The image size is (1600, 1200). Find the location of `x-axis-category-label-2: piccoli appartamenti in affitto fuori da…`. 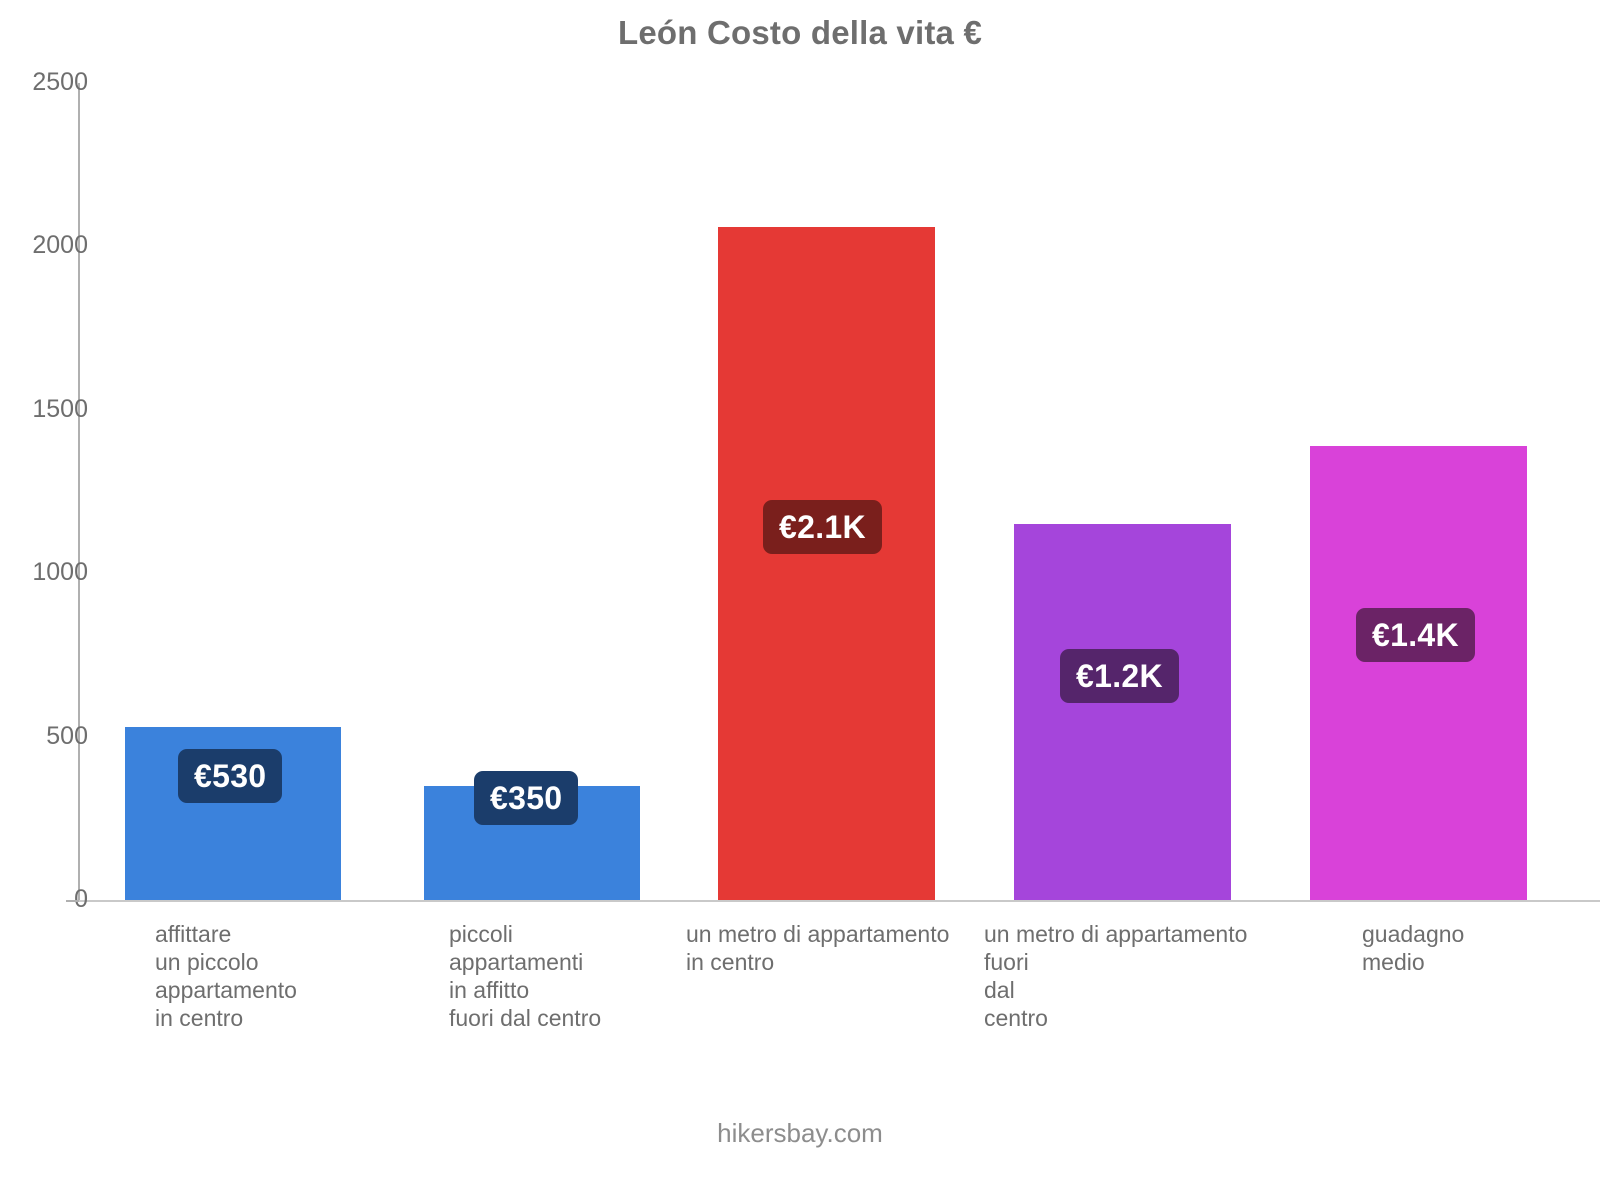

x-axis-category-label-2: piccoli appartamenti in affitto fuori da… is located at coordinates (525, 976).